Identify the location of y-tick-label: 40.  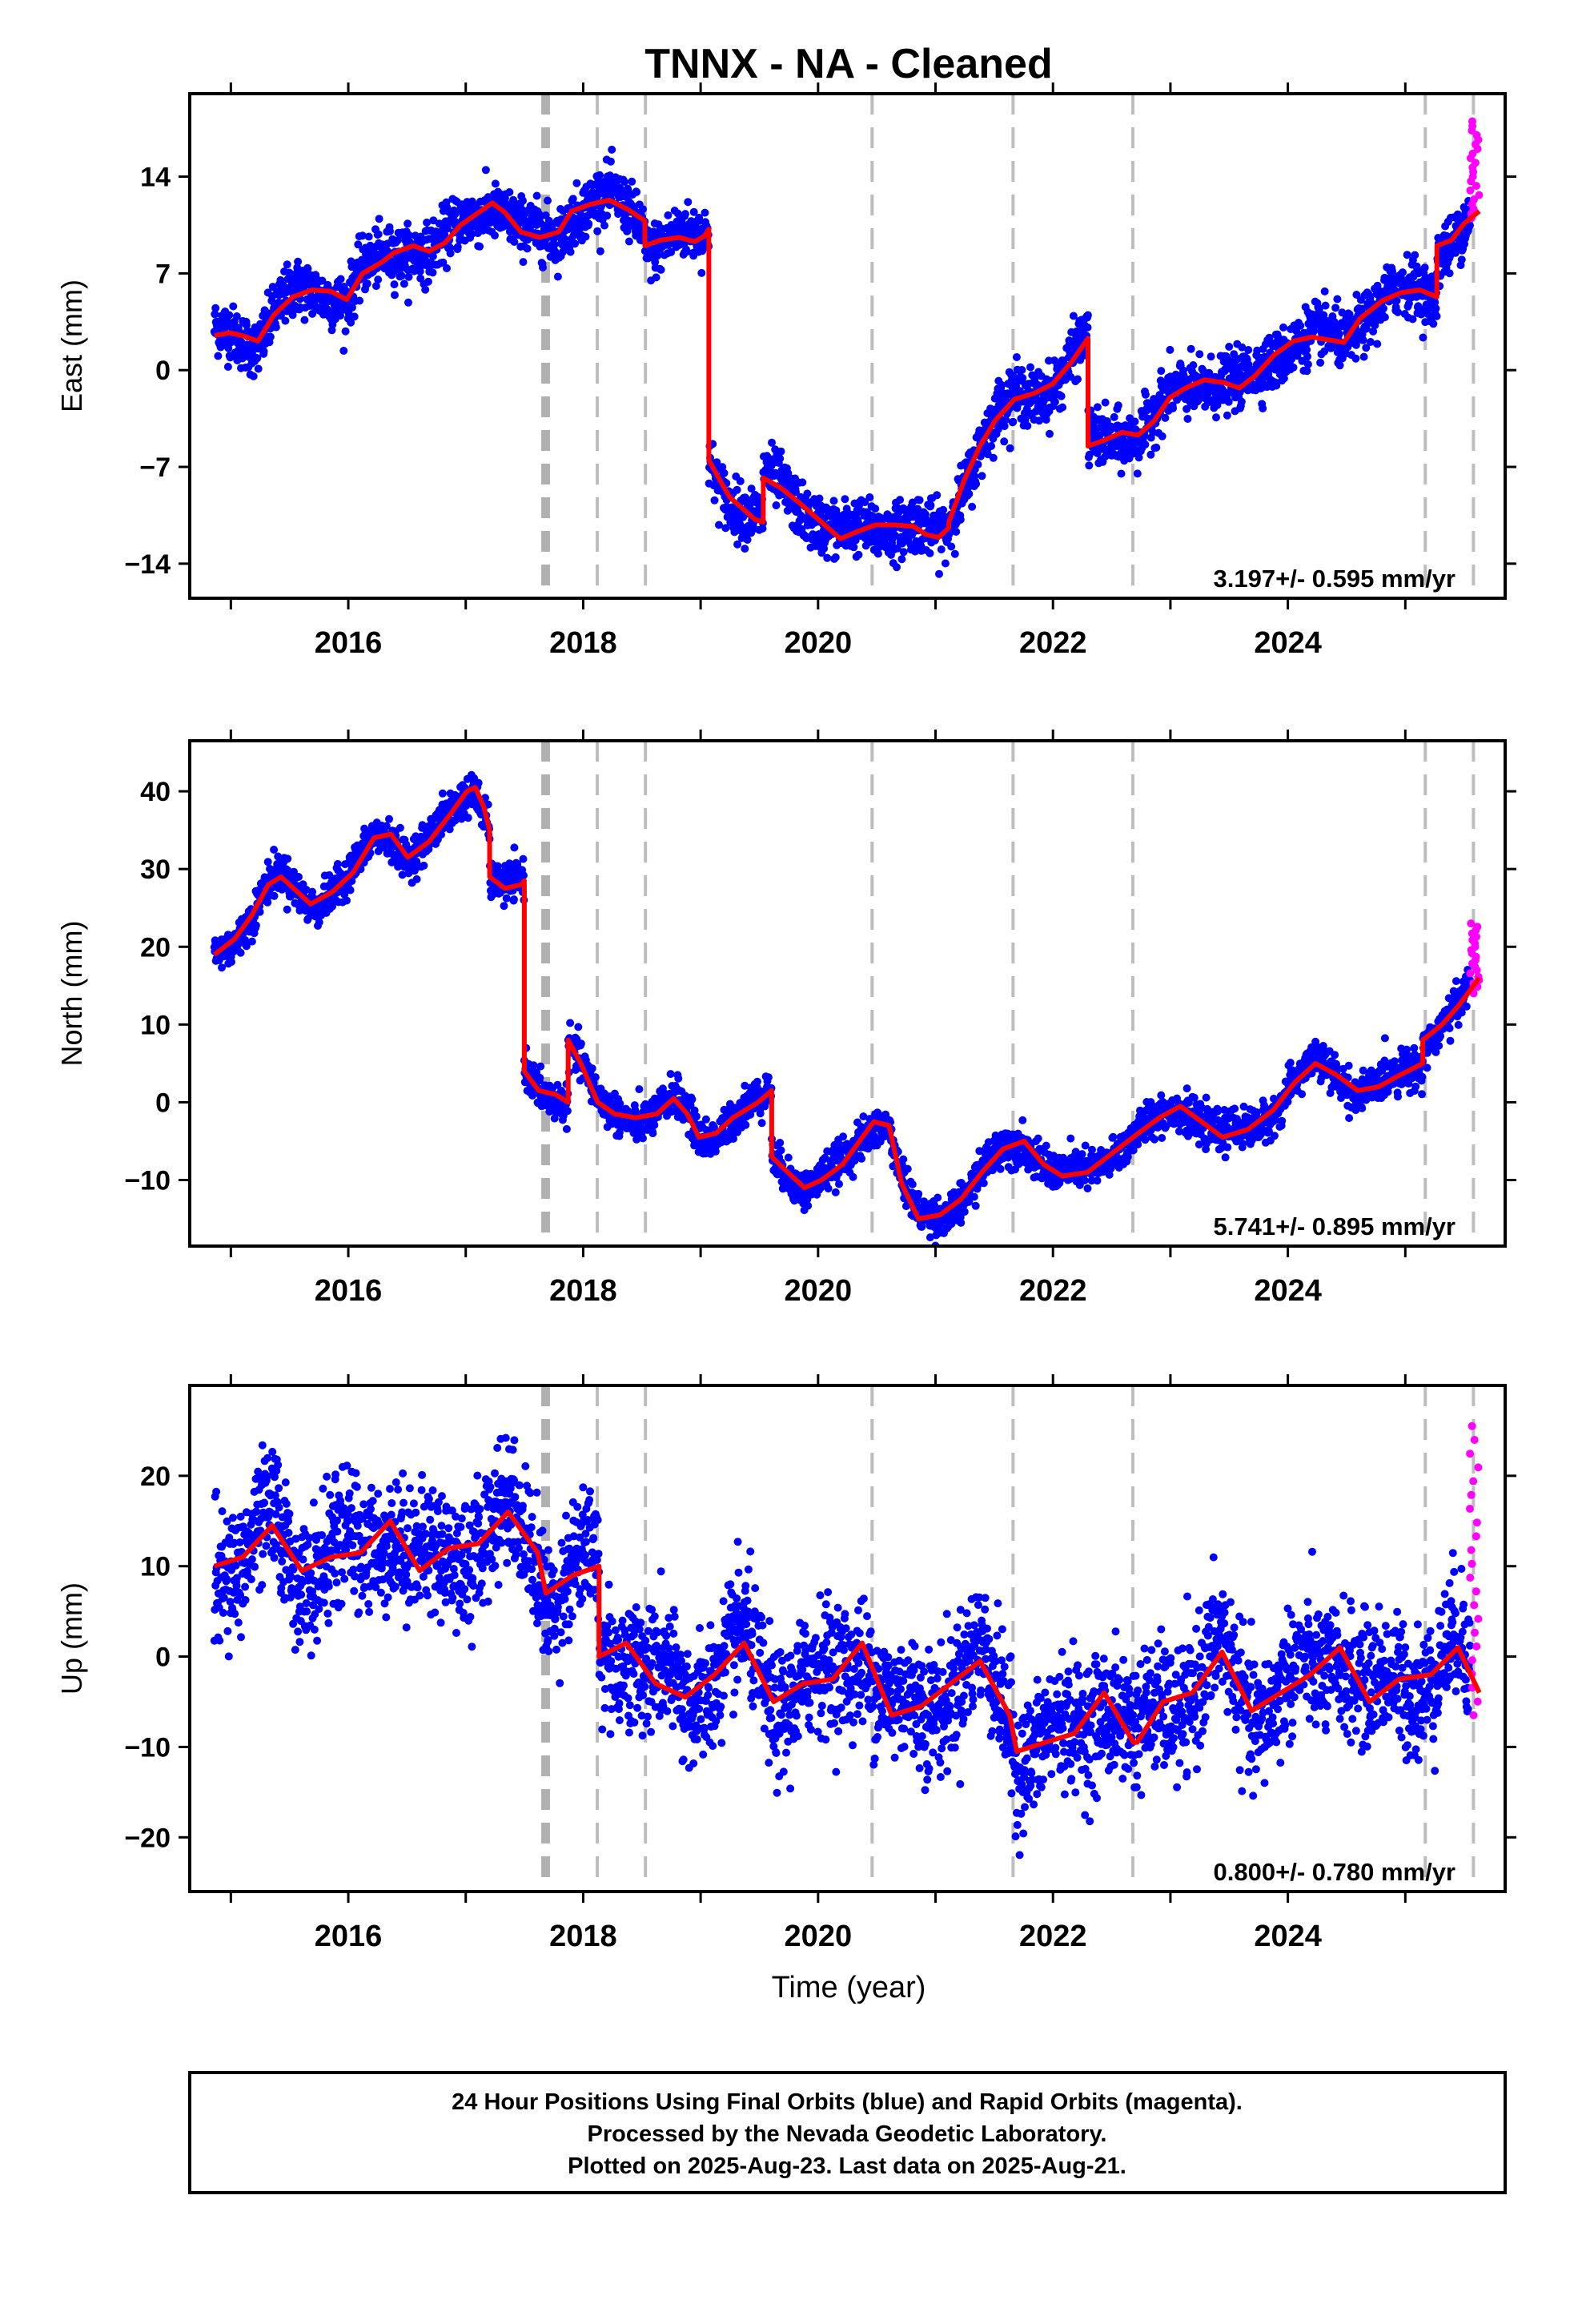
(155, 792).